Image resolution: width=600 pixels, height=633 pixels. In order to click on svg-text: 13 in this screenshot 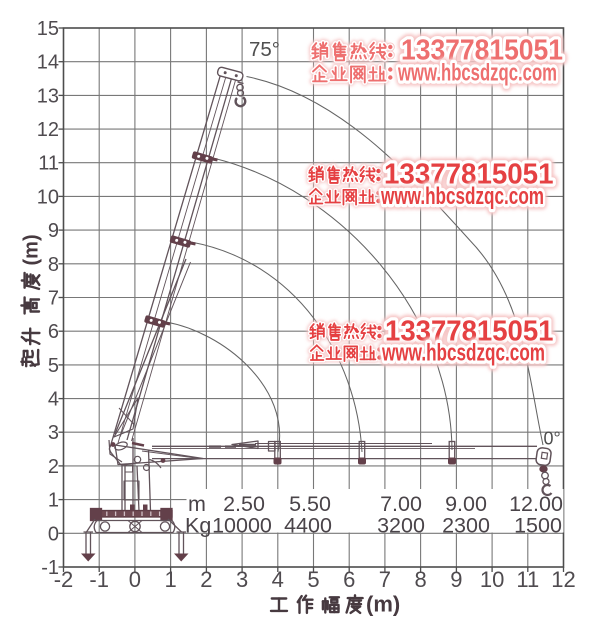, I will do `click(48, 96)`.